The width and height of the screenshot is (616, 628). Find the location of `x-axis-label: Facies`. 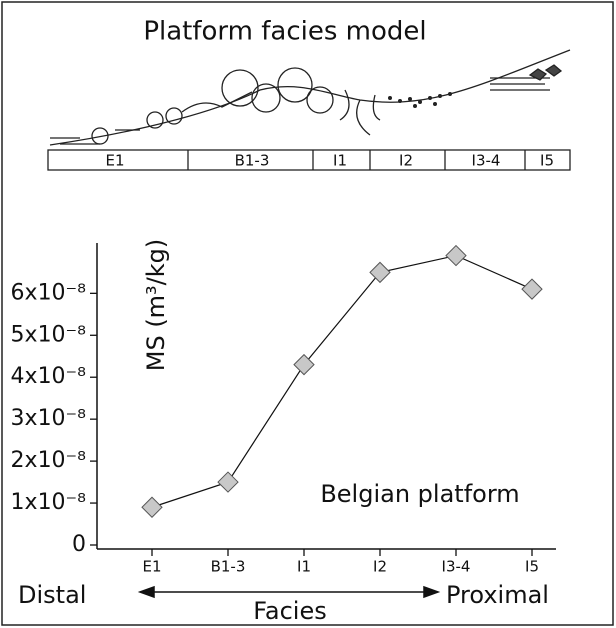

x-axis-label: Facies is located at coordinates (289, 611).